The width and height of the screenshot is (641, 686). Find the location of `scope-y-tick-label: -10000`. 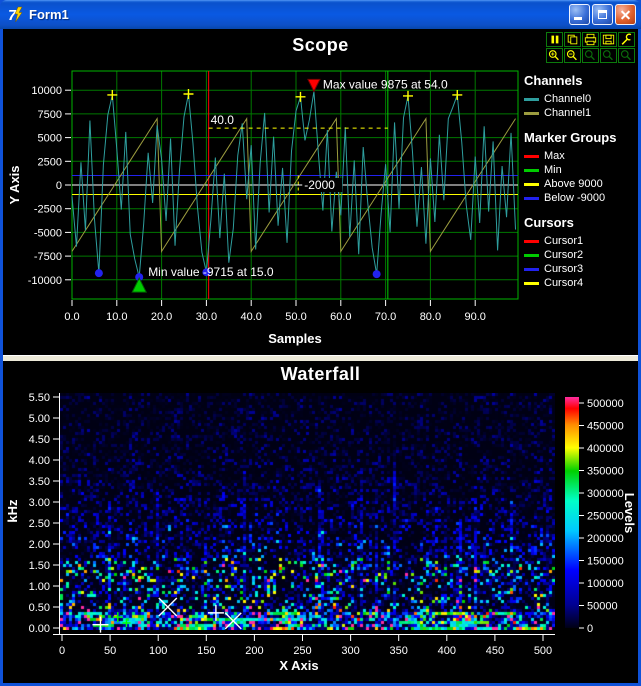

scope-y-tick-label: -10000 is located at coordinates (45, 281).